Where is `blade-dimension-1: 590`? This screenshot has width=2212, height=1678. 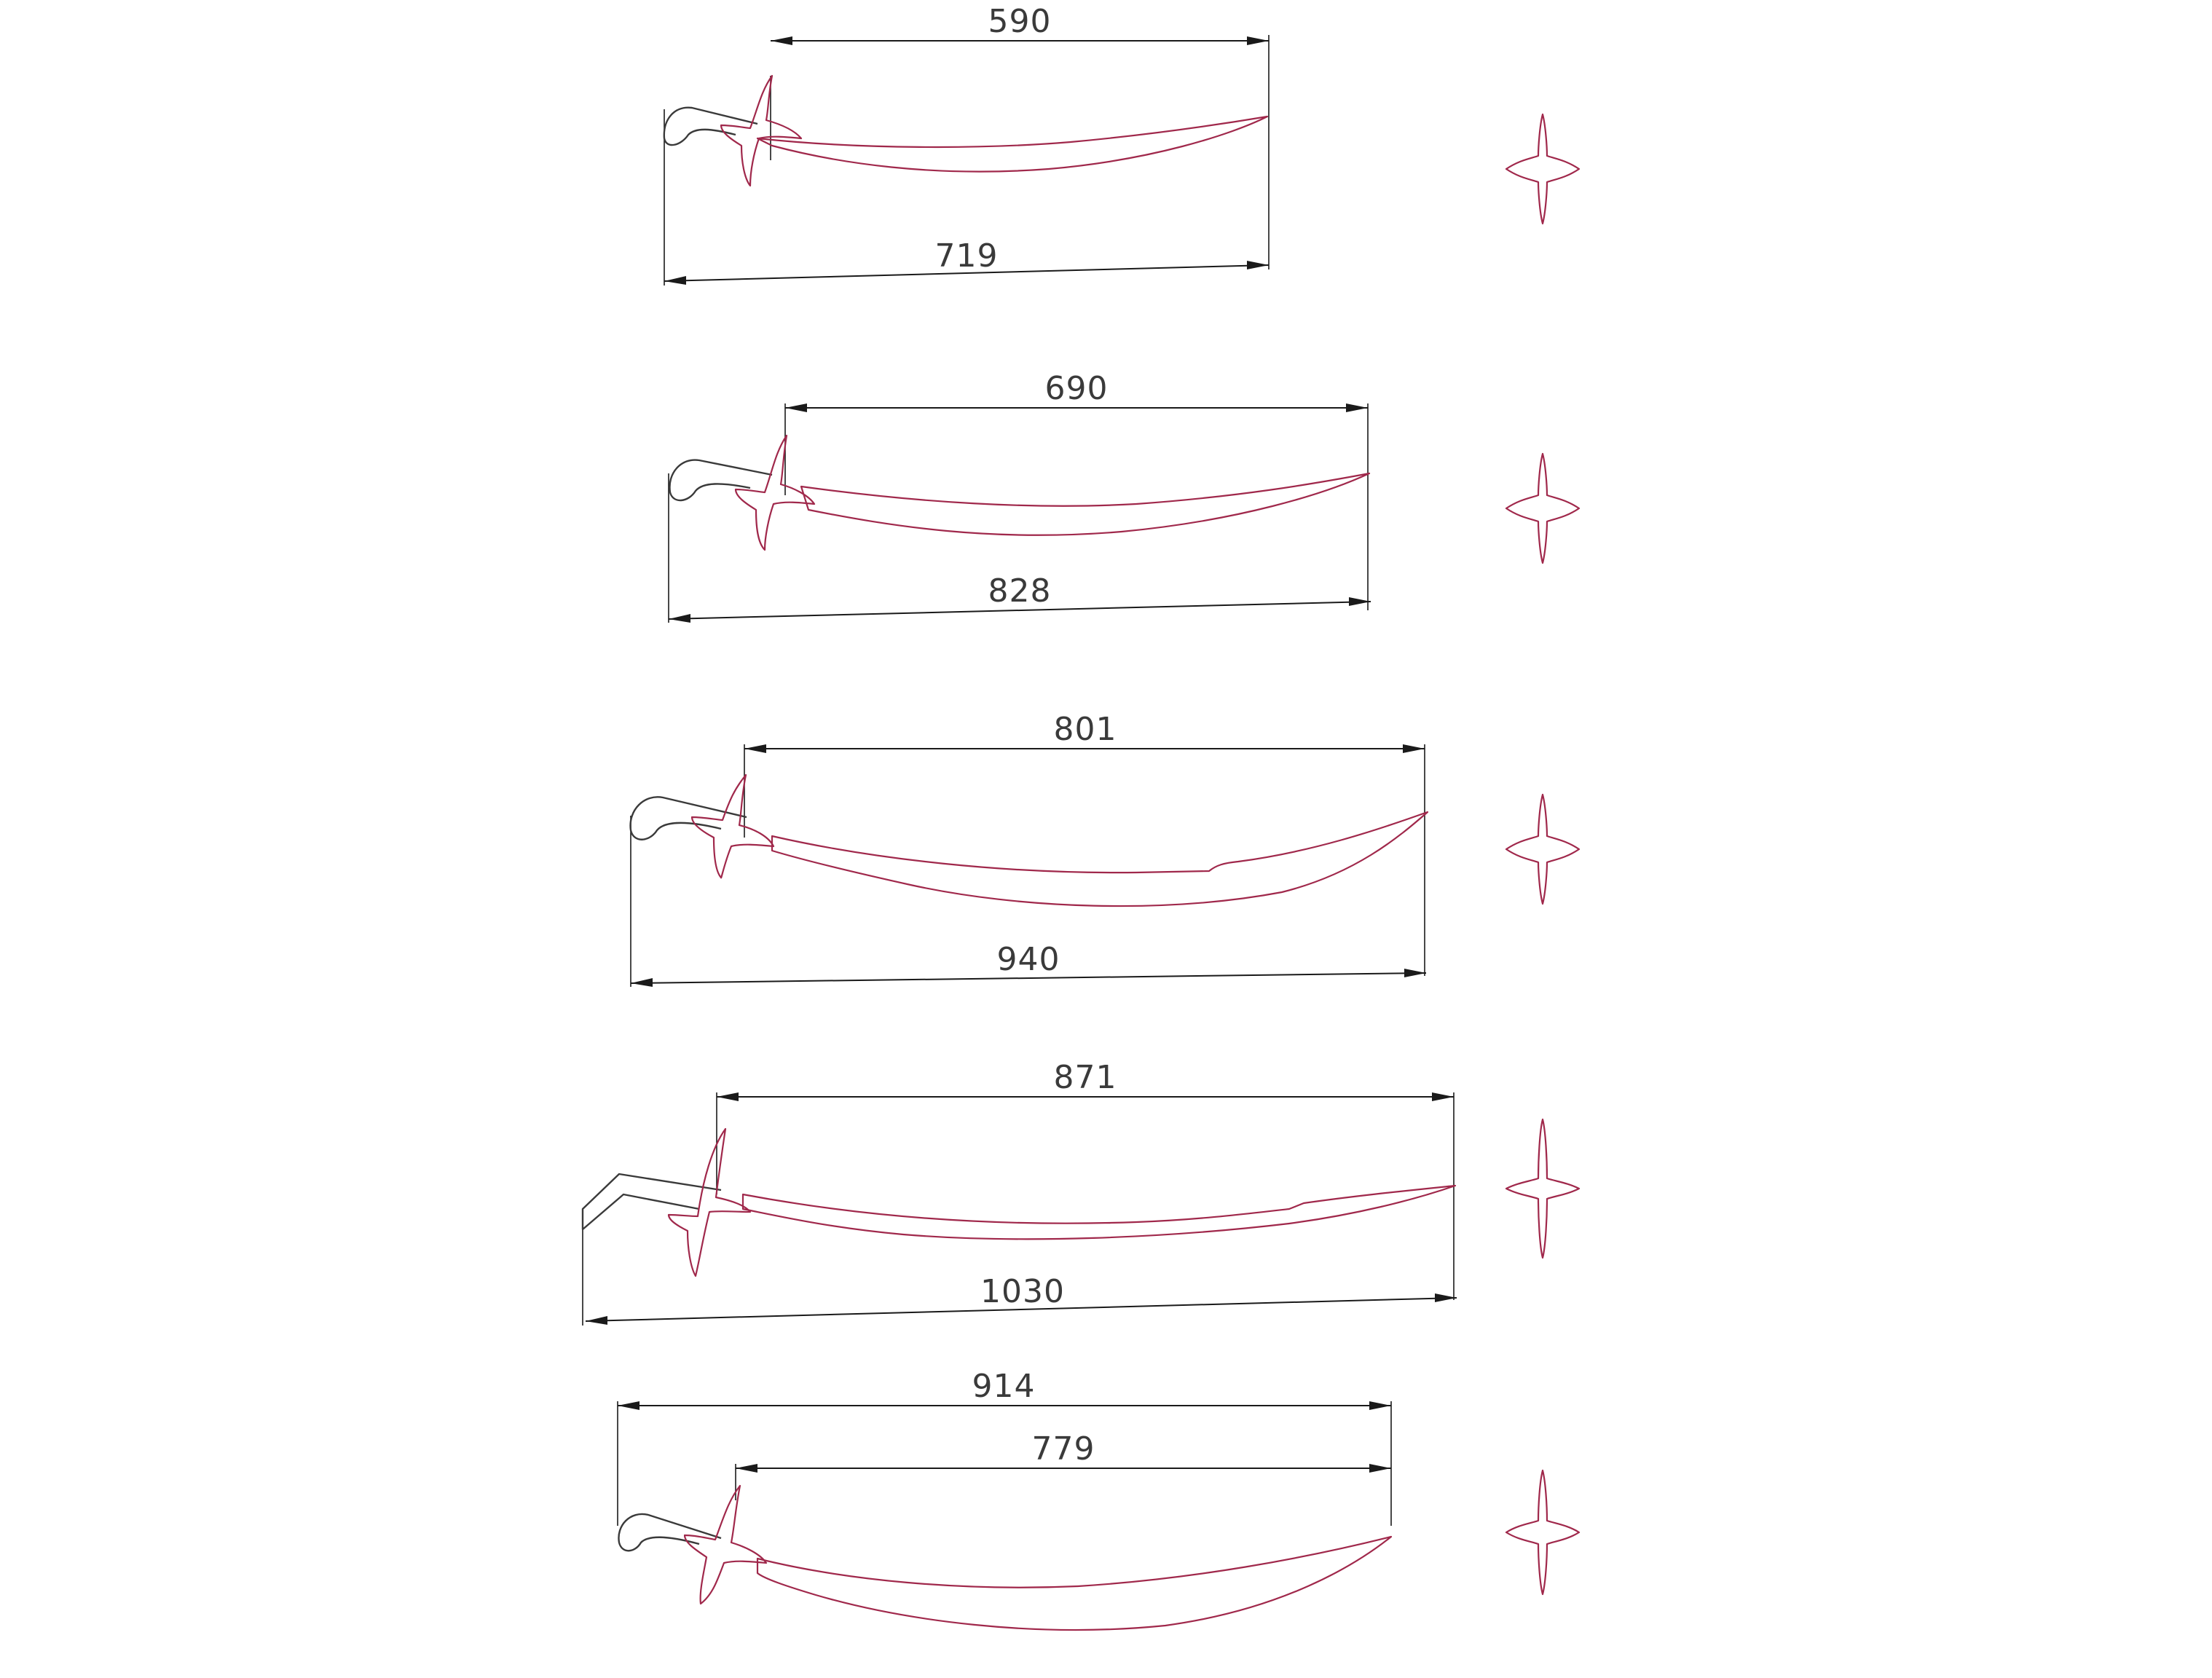
blade-dimension-1: 590 is located at coordinates (1020, 136).